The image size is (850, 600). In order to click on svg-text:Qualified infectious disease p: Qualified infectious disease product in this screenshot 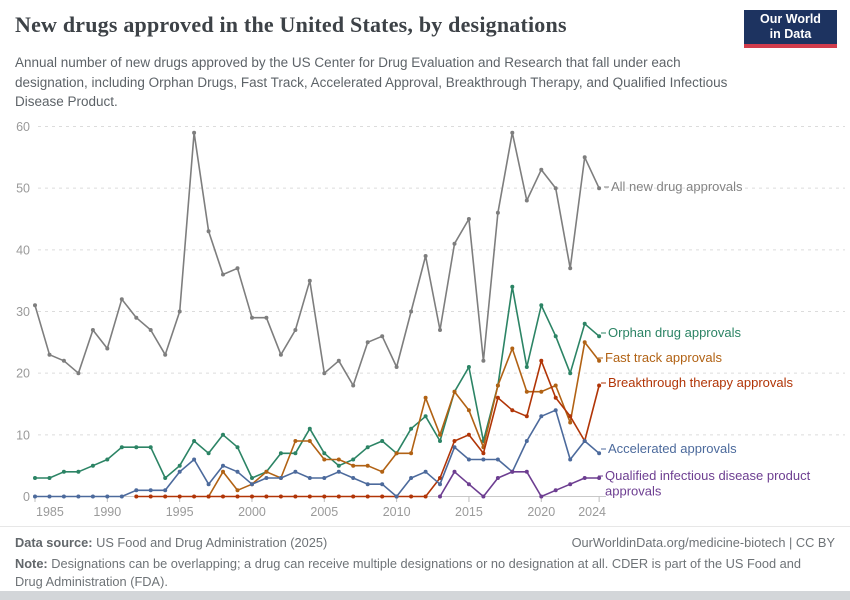, I will do `click(708, 475)`.